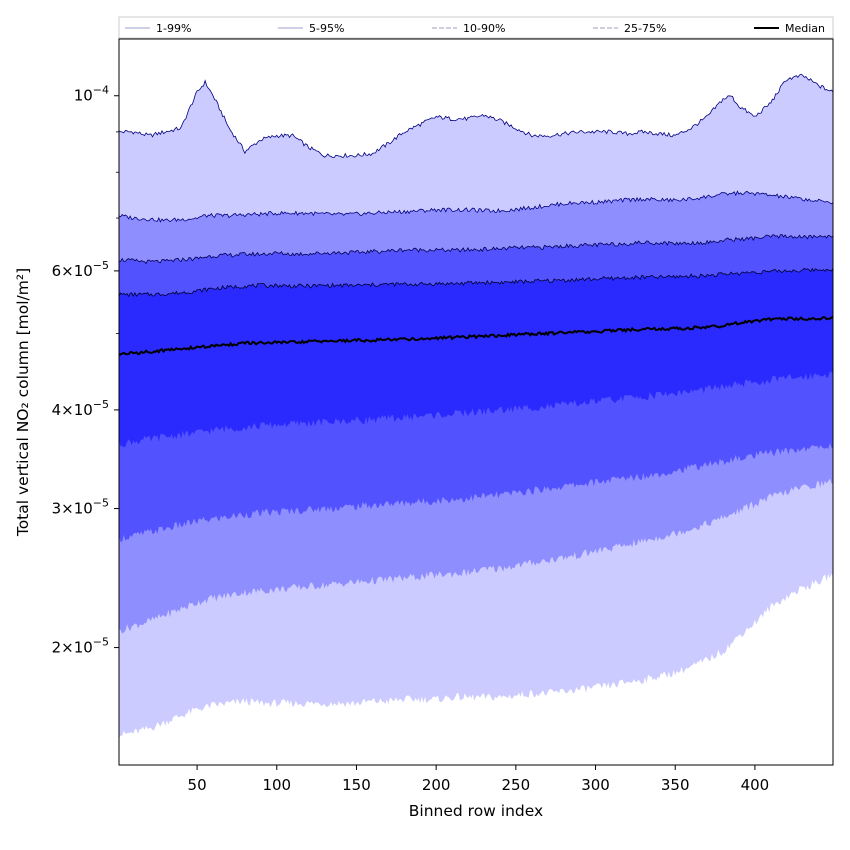  What do you see at coordinates (476, 335) in the screenshot?
I see `series-median` at bounding box center [476, 335].